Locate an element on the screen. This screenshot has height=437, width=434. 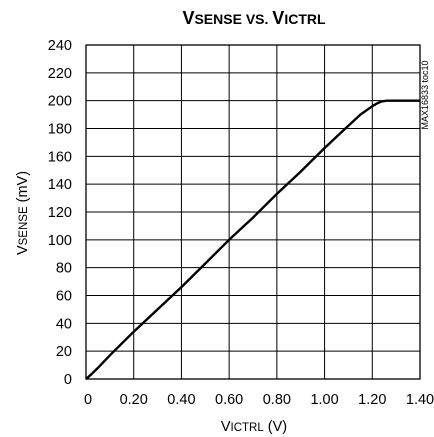
axis-label-sub: SENSE is located at coordinates (24, 225).